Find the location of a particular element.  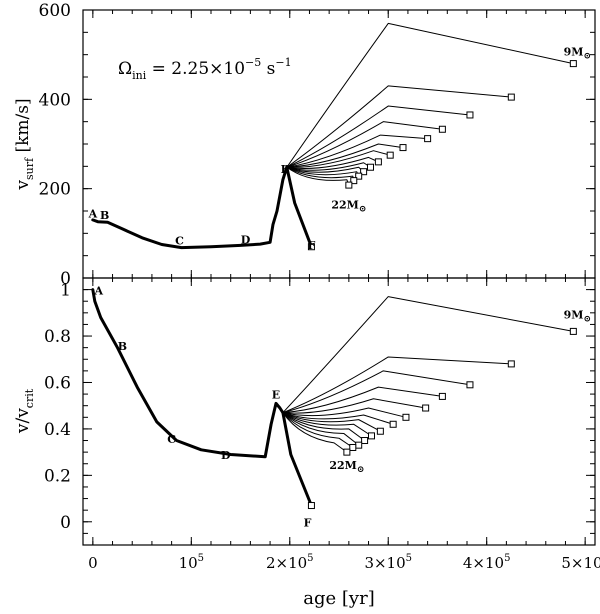

y-tick-label: 400 is located at coordinates (55, 100).